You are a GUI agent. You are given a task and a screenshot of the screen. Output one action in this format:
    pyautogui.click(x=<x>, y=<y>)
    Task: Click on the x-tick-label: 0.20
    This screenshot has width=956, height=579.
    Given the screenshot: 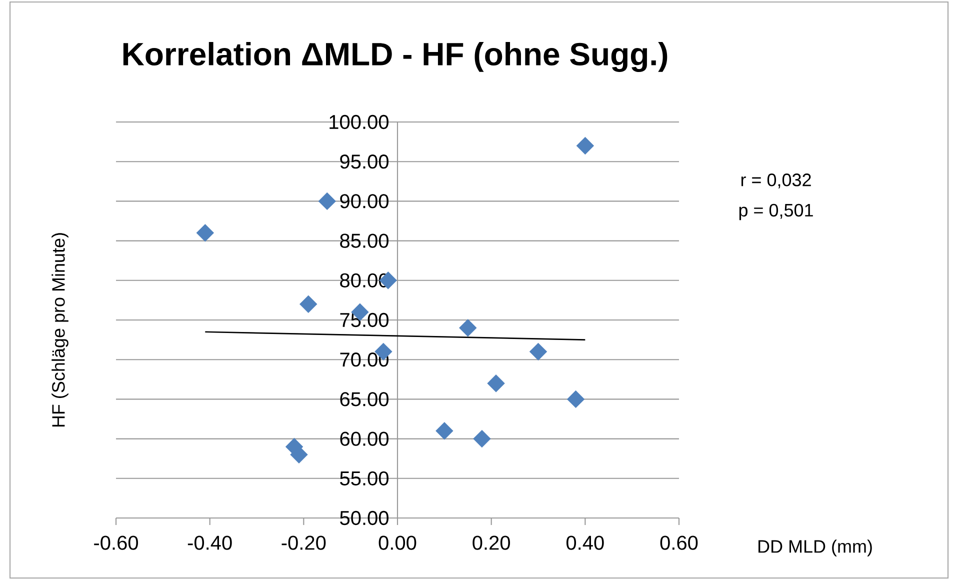 What is the action you would take?
    pyautogui.click(x=491, y=543)
    